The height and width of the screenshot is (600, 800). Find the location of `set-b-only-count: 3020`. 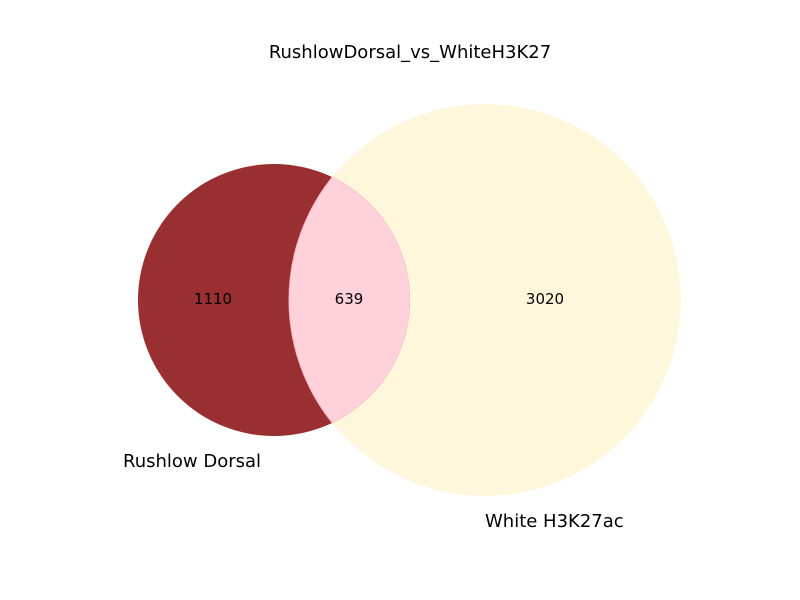

set-b-only-count: 3020 is located at coordinates (545, 299).